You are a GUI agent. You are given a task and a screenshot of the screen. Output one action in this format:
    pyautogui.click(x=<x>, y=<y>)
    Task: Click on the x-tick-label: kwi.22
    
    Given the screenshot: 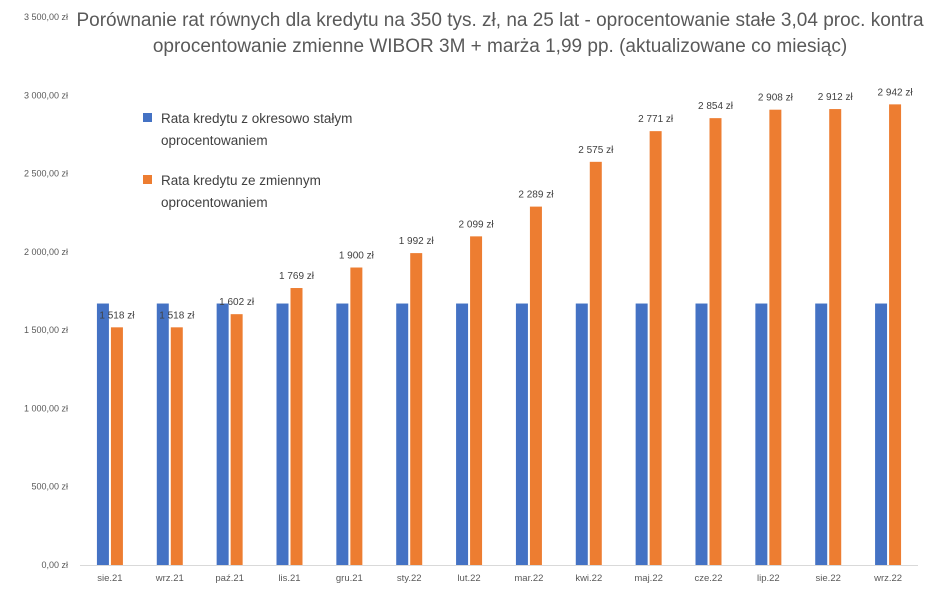 What is the action you would take?
    pyautogui.click(x=588, y=578)
    